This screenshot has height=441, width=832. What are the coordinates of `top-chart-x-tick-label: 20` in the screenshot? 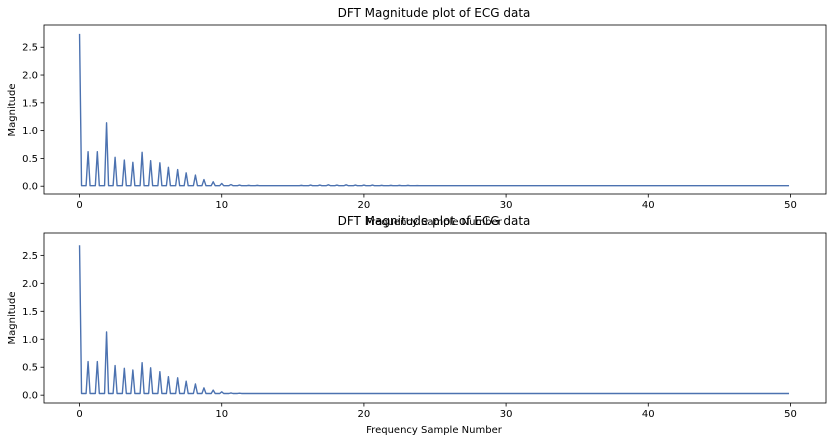 It's located at (364, 205).